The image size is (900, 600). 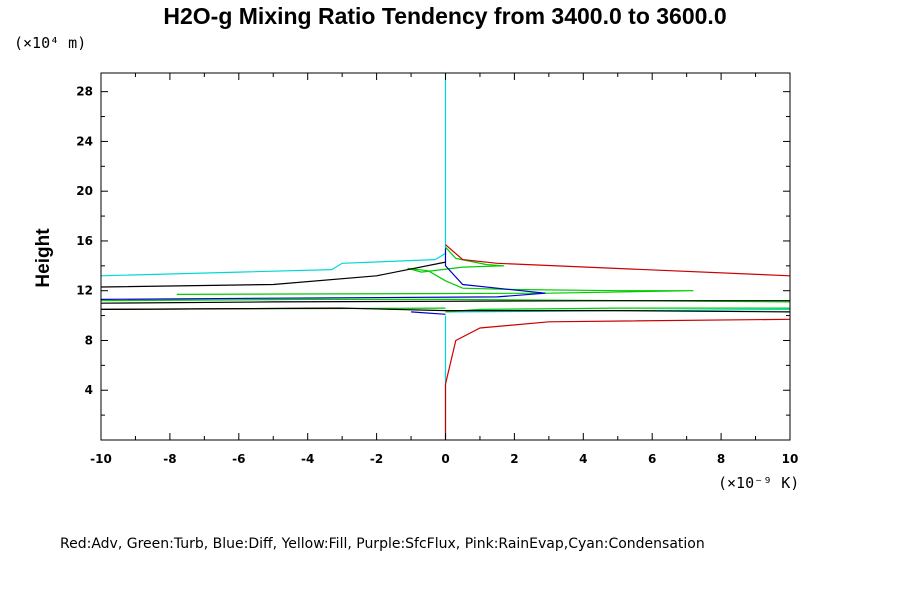 What do you see at coordinates (514, 459) in the screenshot?
I see `x-tick-label: 2` at bounding box center [514, 459].